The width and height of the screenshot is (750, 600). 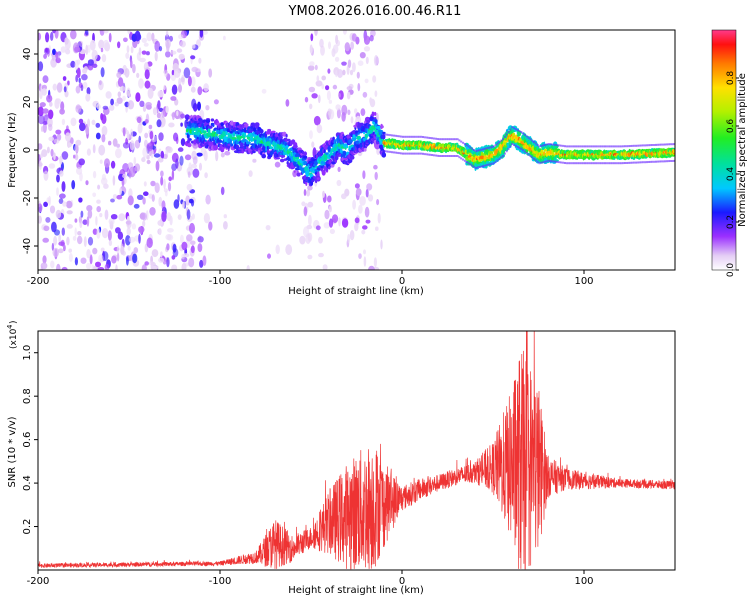 I want to click on heatmap-x-tick-label: 0, so click(x=402, y=281).